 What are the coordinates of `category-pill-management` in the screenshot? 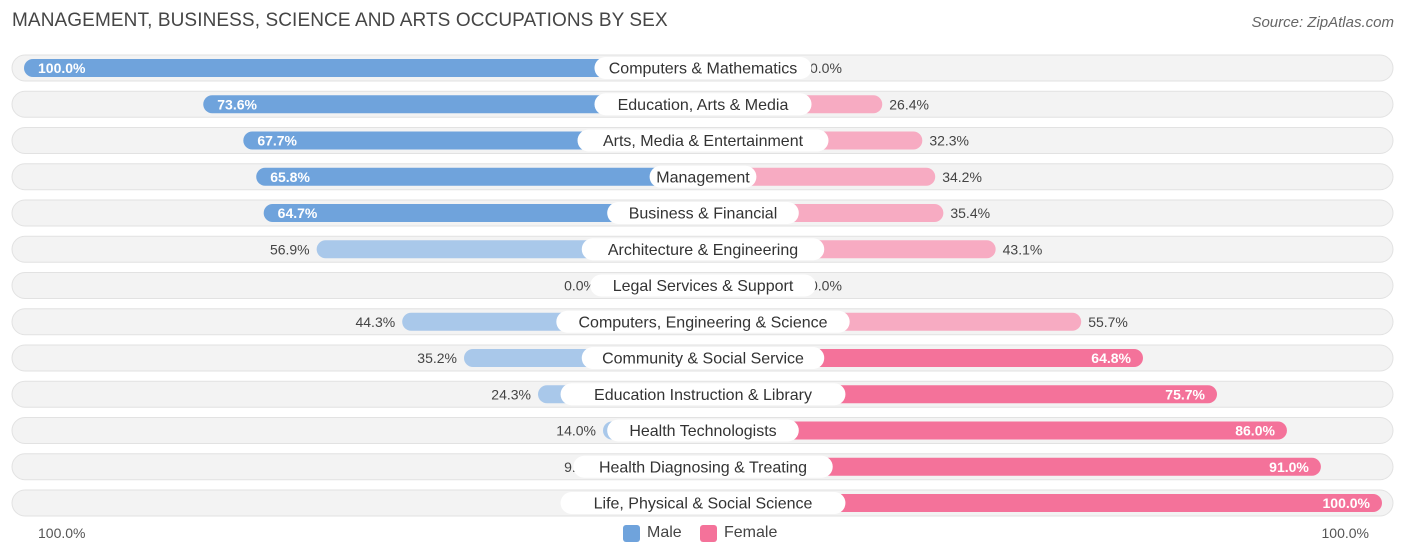 It's located at (703, 176).